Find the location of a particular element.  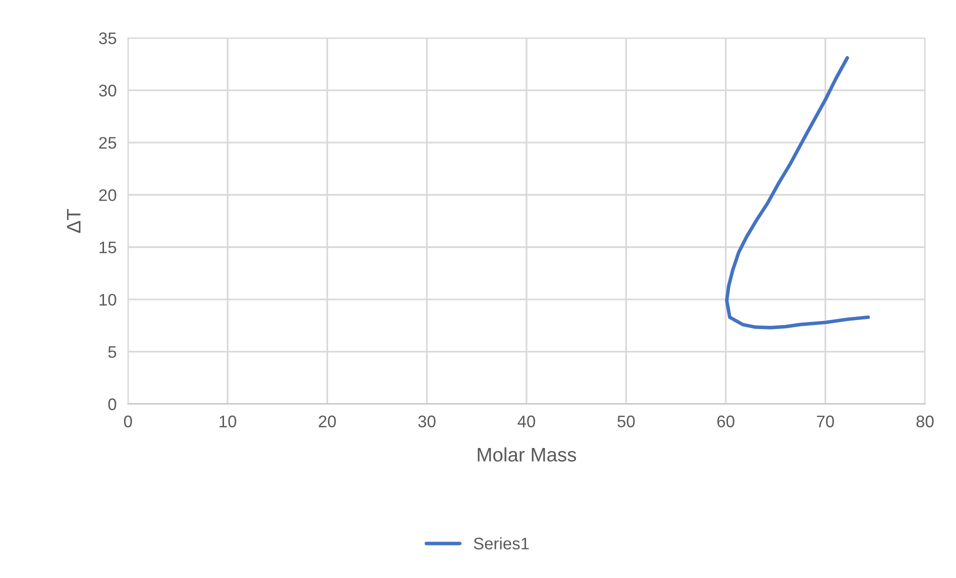

y-axis-title: ΔT is located at coordinates (73, 221).